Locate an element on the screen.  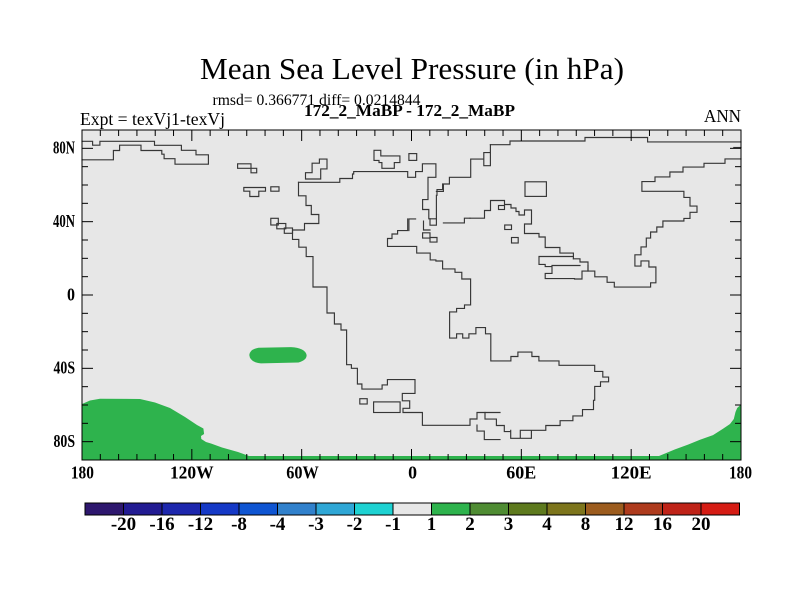
svg-text: -1 is located at coordinates (393, 524).